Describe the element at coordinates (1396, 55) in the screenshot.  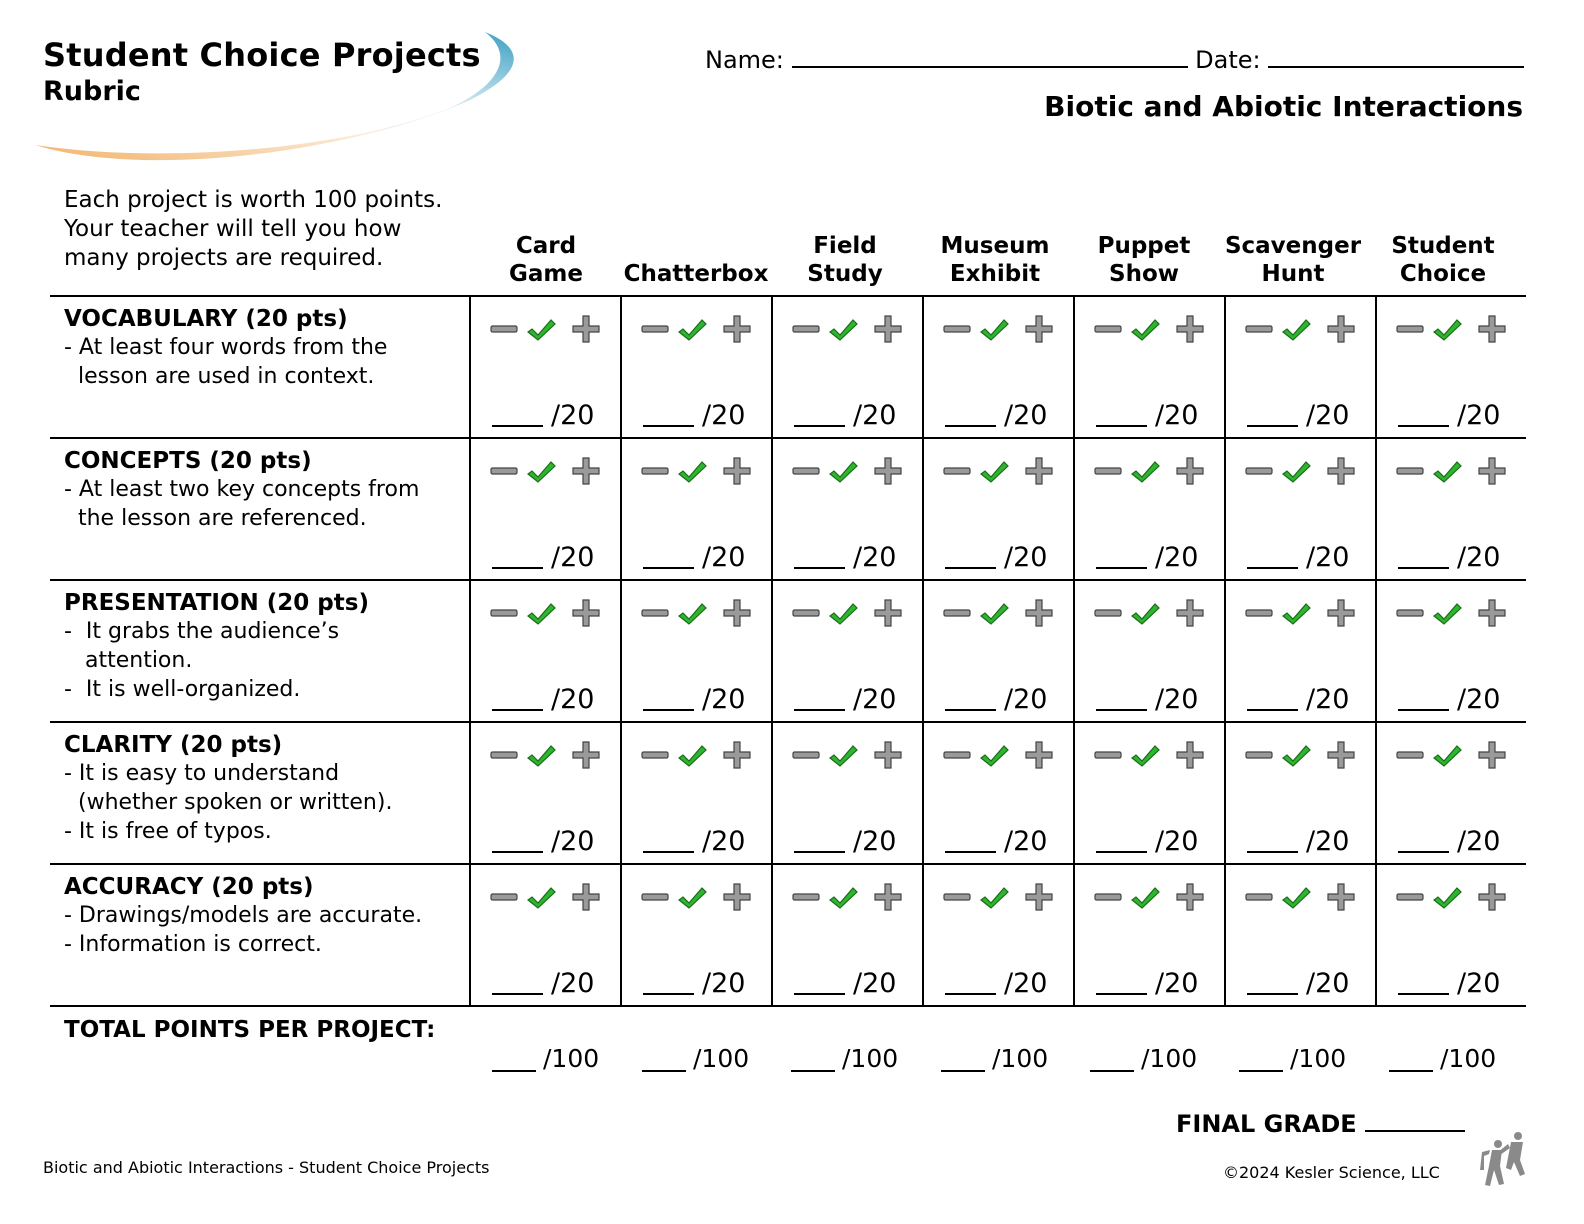
I see `date-field` at that location.